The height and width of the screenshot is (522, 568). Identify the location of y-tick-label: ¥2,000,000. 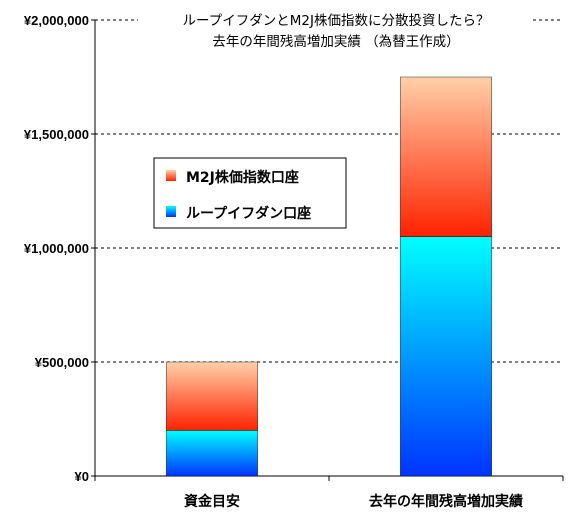
(56, 20).